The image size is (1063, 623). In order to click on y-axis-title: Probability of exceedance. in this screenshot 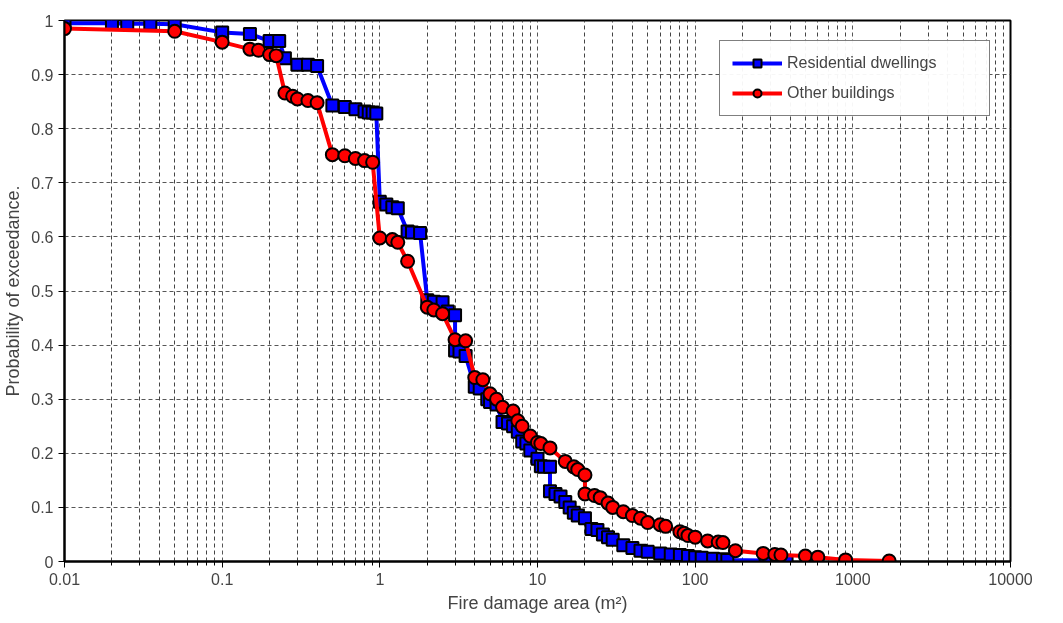, I will do `click(13, 291)`.